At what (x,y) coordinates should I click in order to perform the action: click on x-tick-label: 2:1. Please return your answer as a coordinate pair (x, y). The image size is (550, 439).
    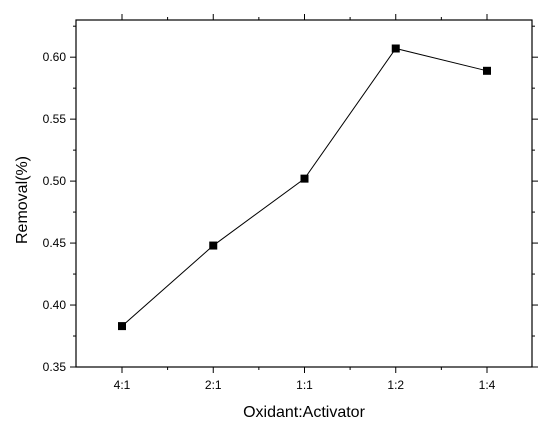
    Looking at the image, I should click on (213, 385).